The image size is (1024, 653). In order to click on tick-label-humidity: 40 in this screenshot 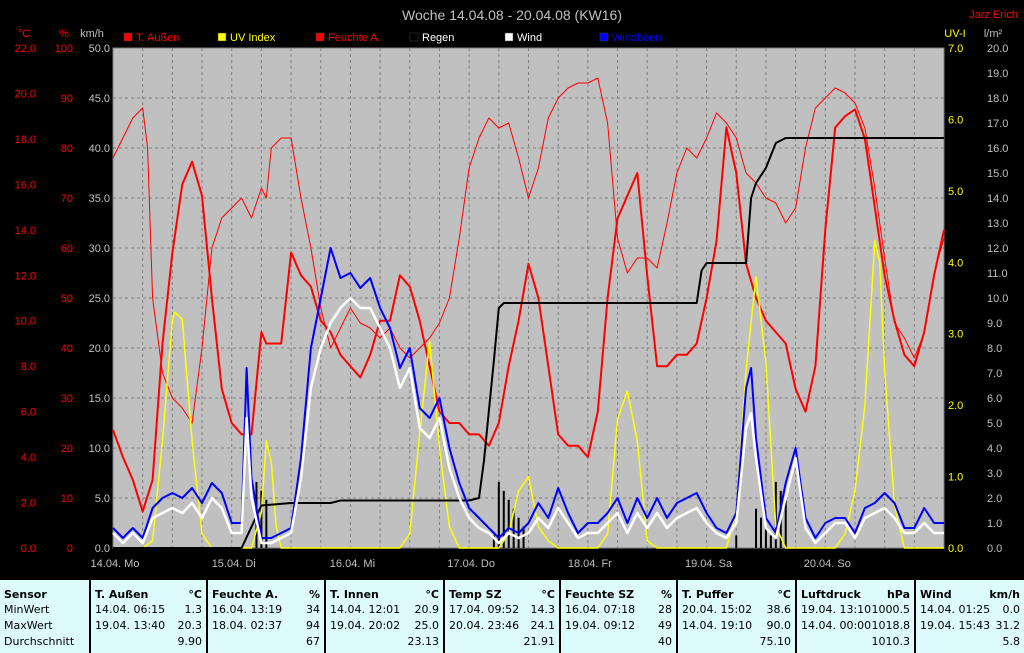, I will do `click(67, 349)`.